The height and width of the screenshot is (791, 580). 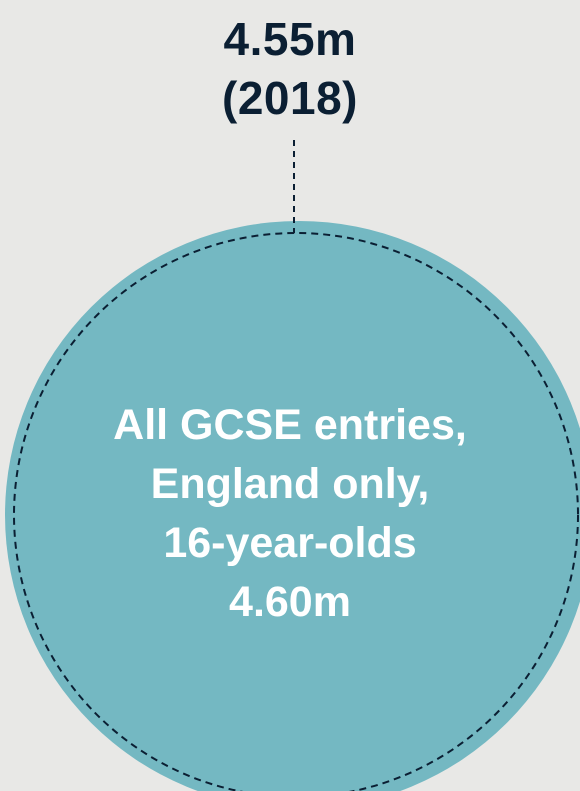 What do you see at coordinates (290, 98) in the screenshot?
I see `comparison-year: (2018)` at bounding box center [290, 98].